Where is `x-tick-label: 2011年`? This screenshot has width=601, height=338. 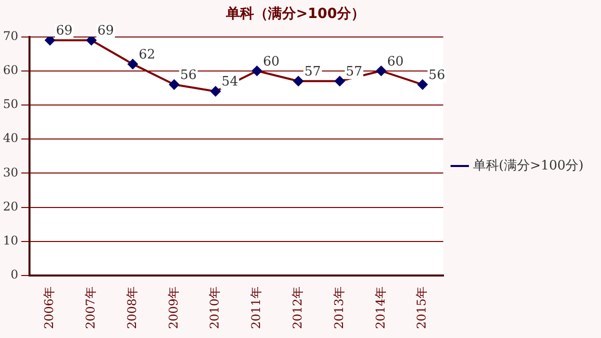 x-tick-label: 2011年 is located at coordinates (256, 308).